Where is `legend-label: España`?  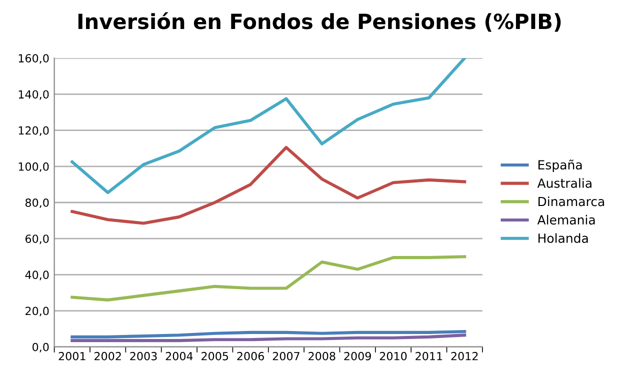 legend-label: España is located at coordinates (560, 166).